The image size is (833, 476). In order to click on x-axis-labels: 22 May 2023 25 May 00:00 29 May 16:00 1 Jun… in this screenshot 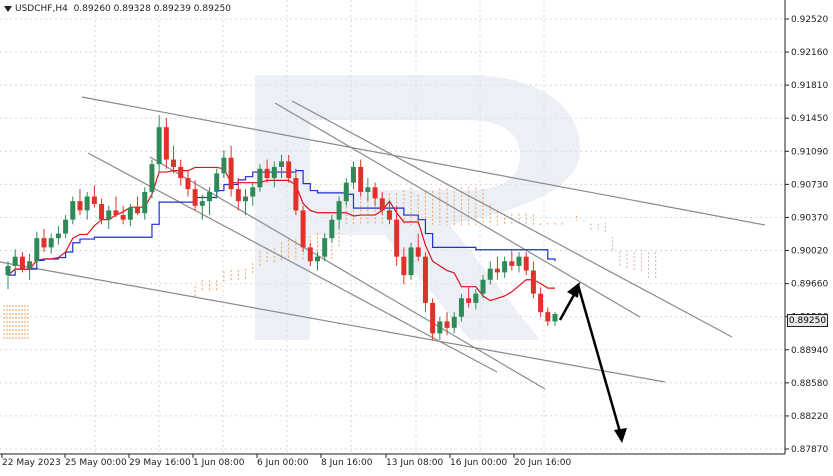, I will do `click(286, 461)`.